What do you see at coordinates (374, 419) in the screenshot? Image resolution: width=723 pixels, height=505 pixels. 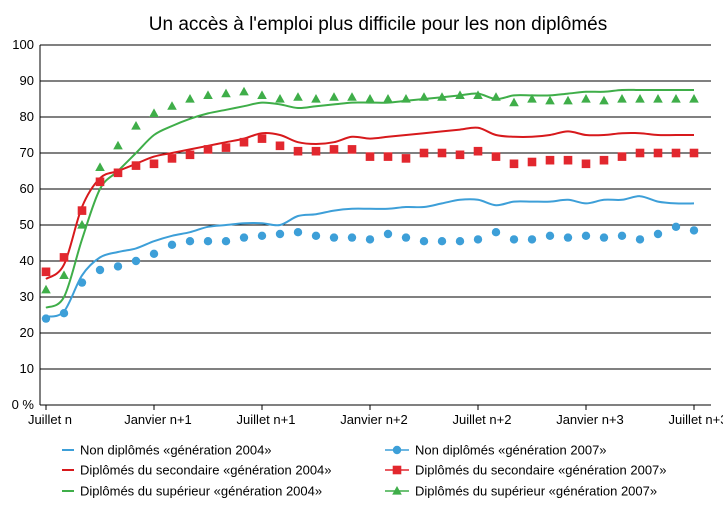 I see `x-tick-label: Janvier n+2` at bounding box center [374, 419].